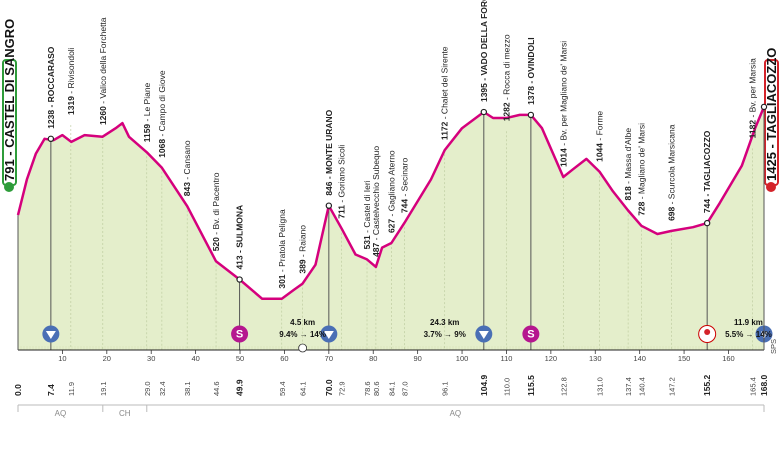 This screenshot has width=780, height=470. I want to click on km-mark: 29.0, so click(147, 388).